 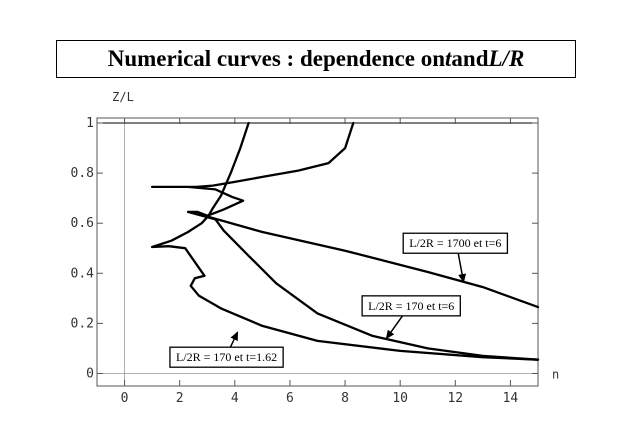 I want to click on x-tick-label: 6, so click(x=290, y=398).